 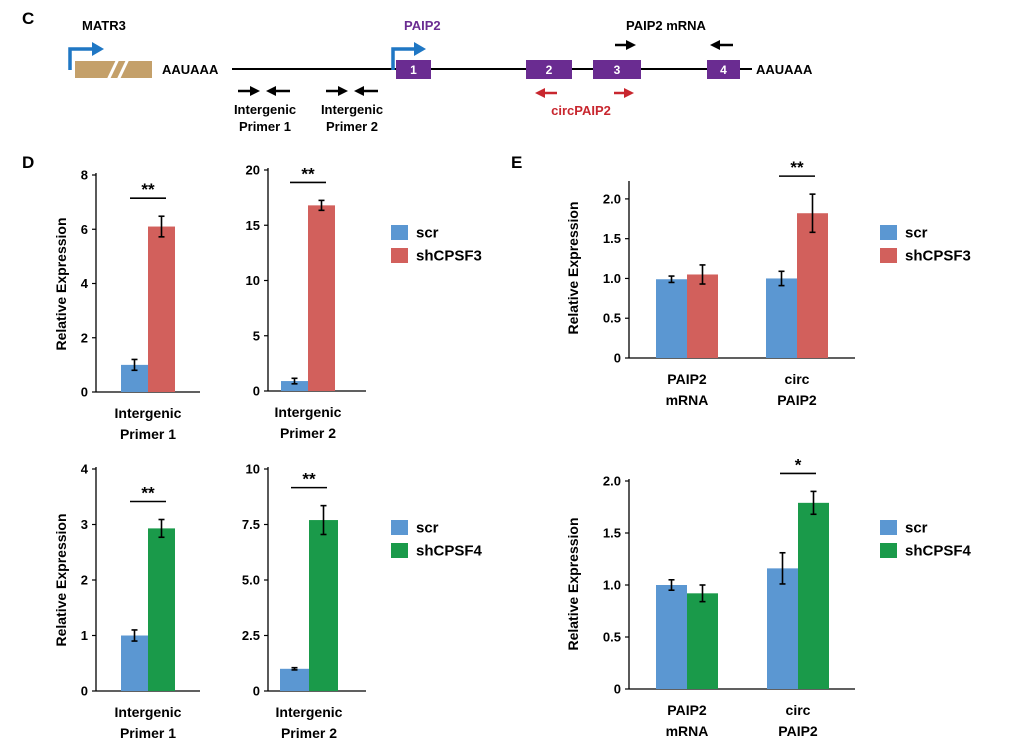 What do you see at coordinates (549, 69) in the screenshot?
I see `exon-2: 2` at bounding box center [549, 69].